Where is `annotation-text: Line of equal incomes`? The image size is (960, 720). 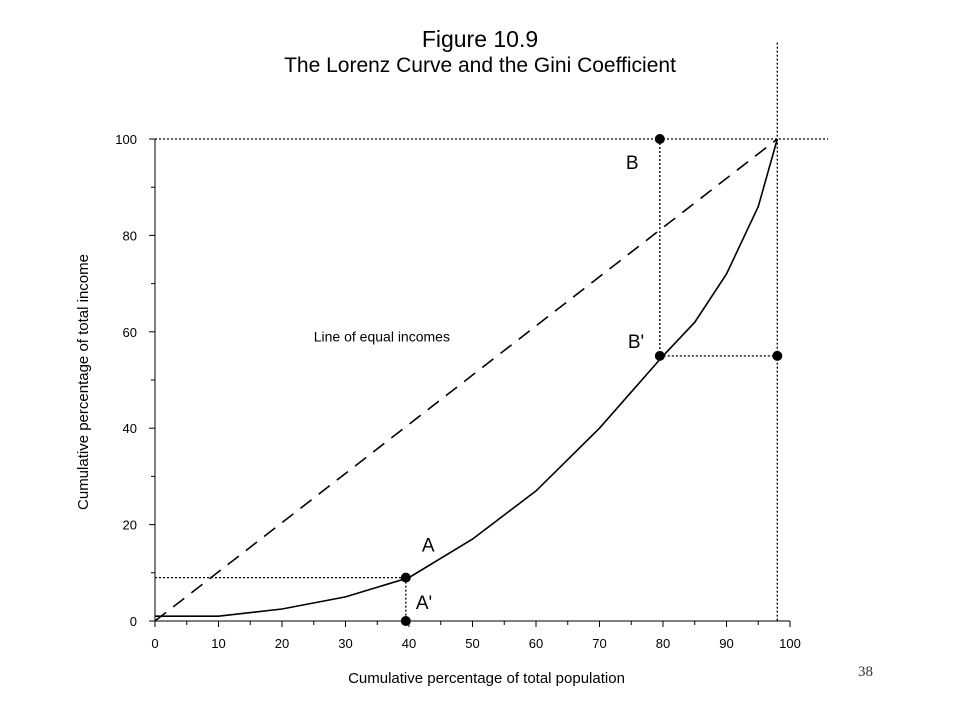
annotation-text: Line of equal incomes is located at coordinates (382, 337).